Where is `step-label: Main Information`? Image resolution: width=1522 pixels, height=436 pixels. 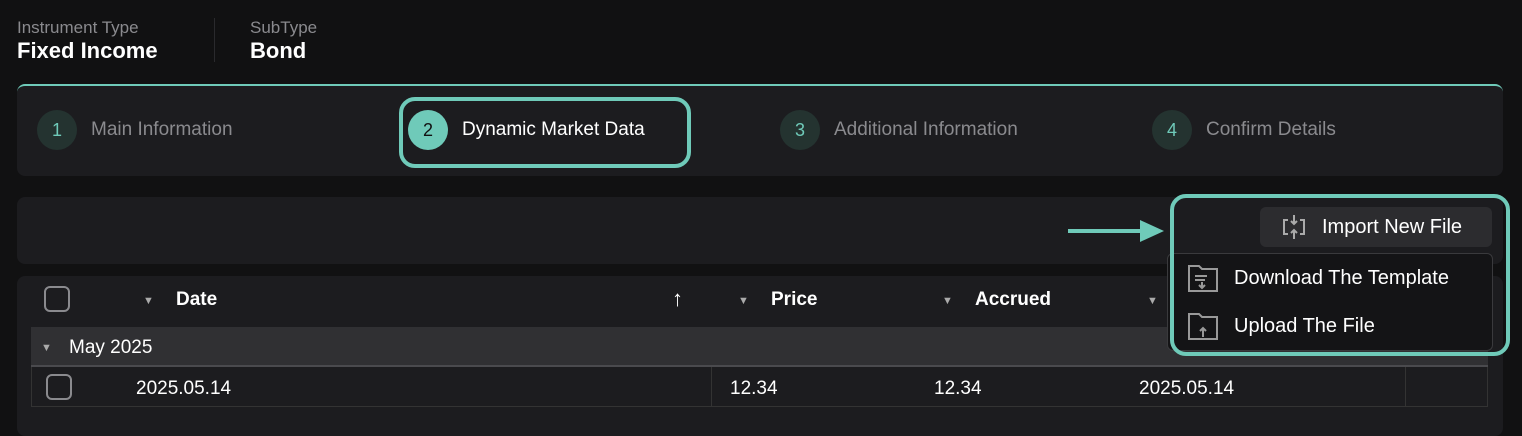 step-label: Main Information is located at coordinates (162, 129).